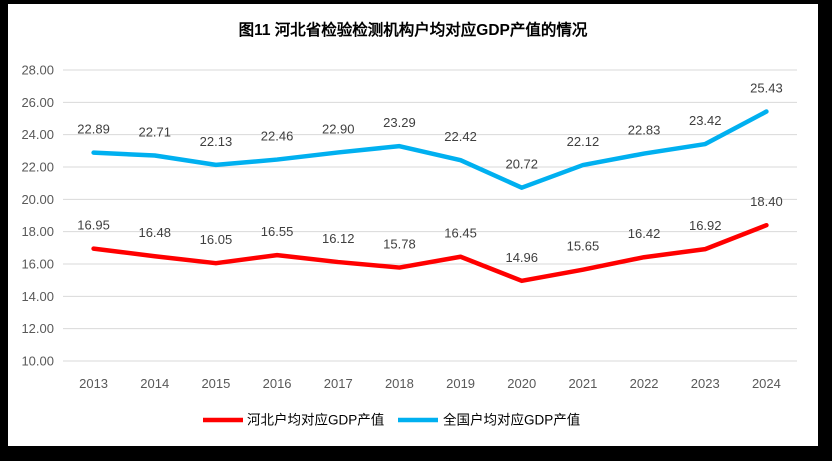  What do you see at coordinates (37, 102) in the screenshot?
I see `y-tick-label: 26.00` at bounding box center [37, 102].